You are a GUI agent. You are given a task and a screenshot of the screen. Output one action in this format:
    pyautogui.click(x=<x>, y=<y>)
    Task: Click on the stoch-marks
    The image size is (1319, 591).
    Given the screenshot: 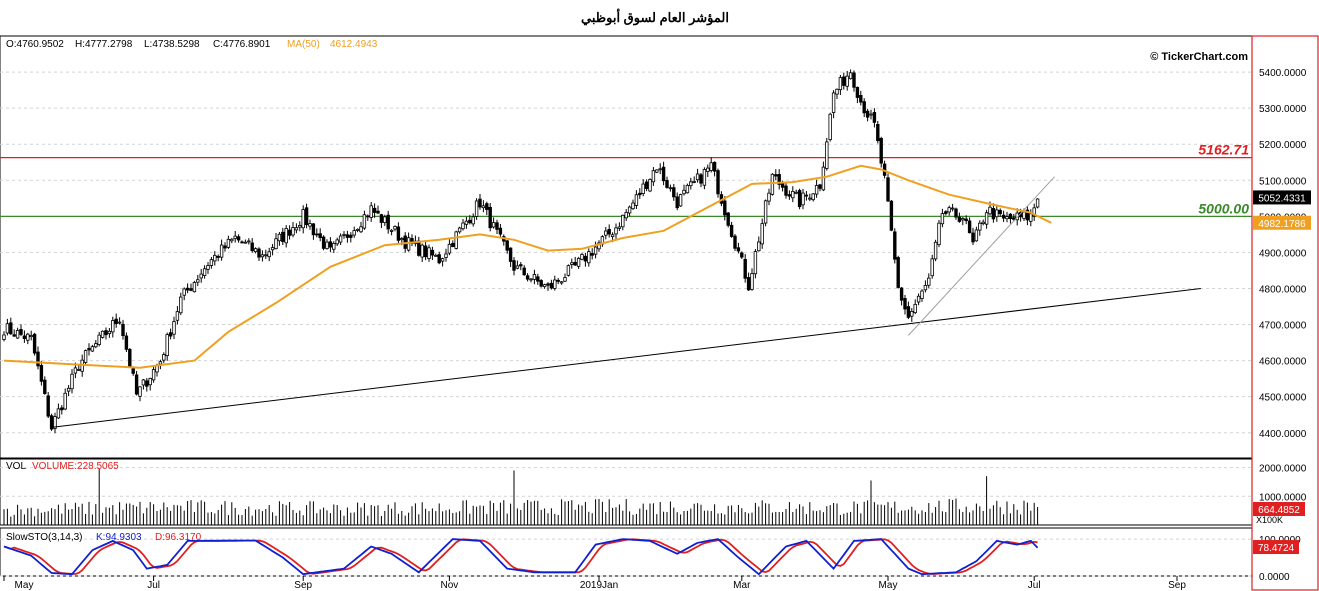 What is the action you would take?
    pyautogui.click(x=521, y=557)
    